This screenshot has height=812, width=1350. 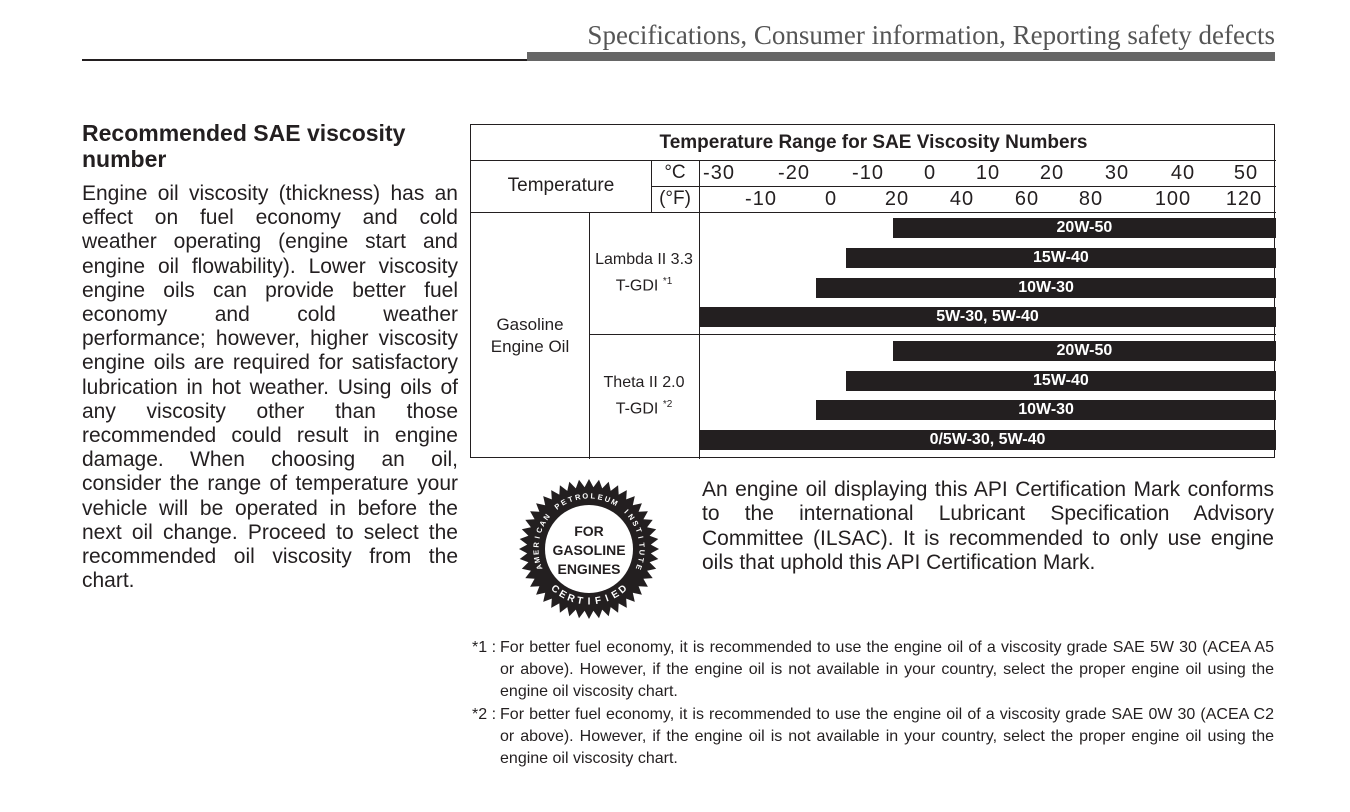 What do you see at coordinates (1246, 173) in the screenshot?
I see `celsius-tick: 50` at bounding box center [1246, 173].